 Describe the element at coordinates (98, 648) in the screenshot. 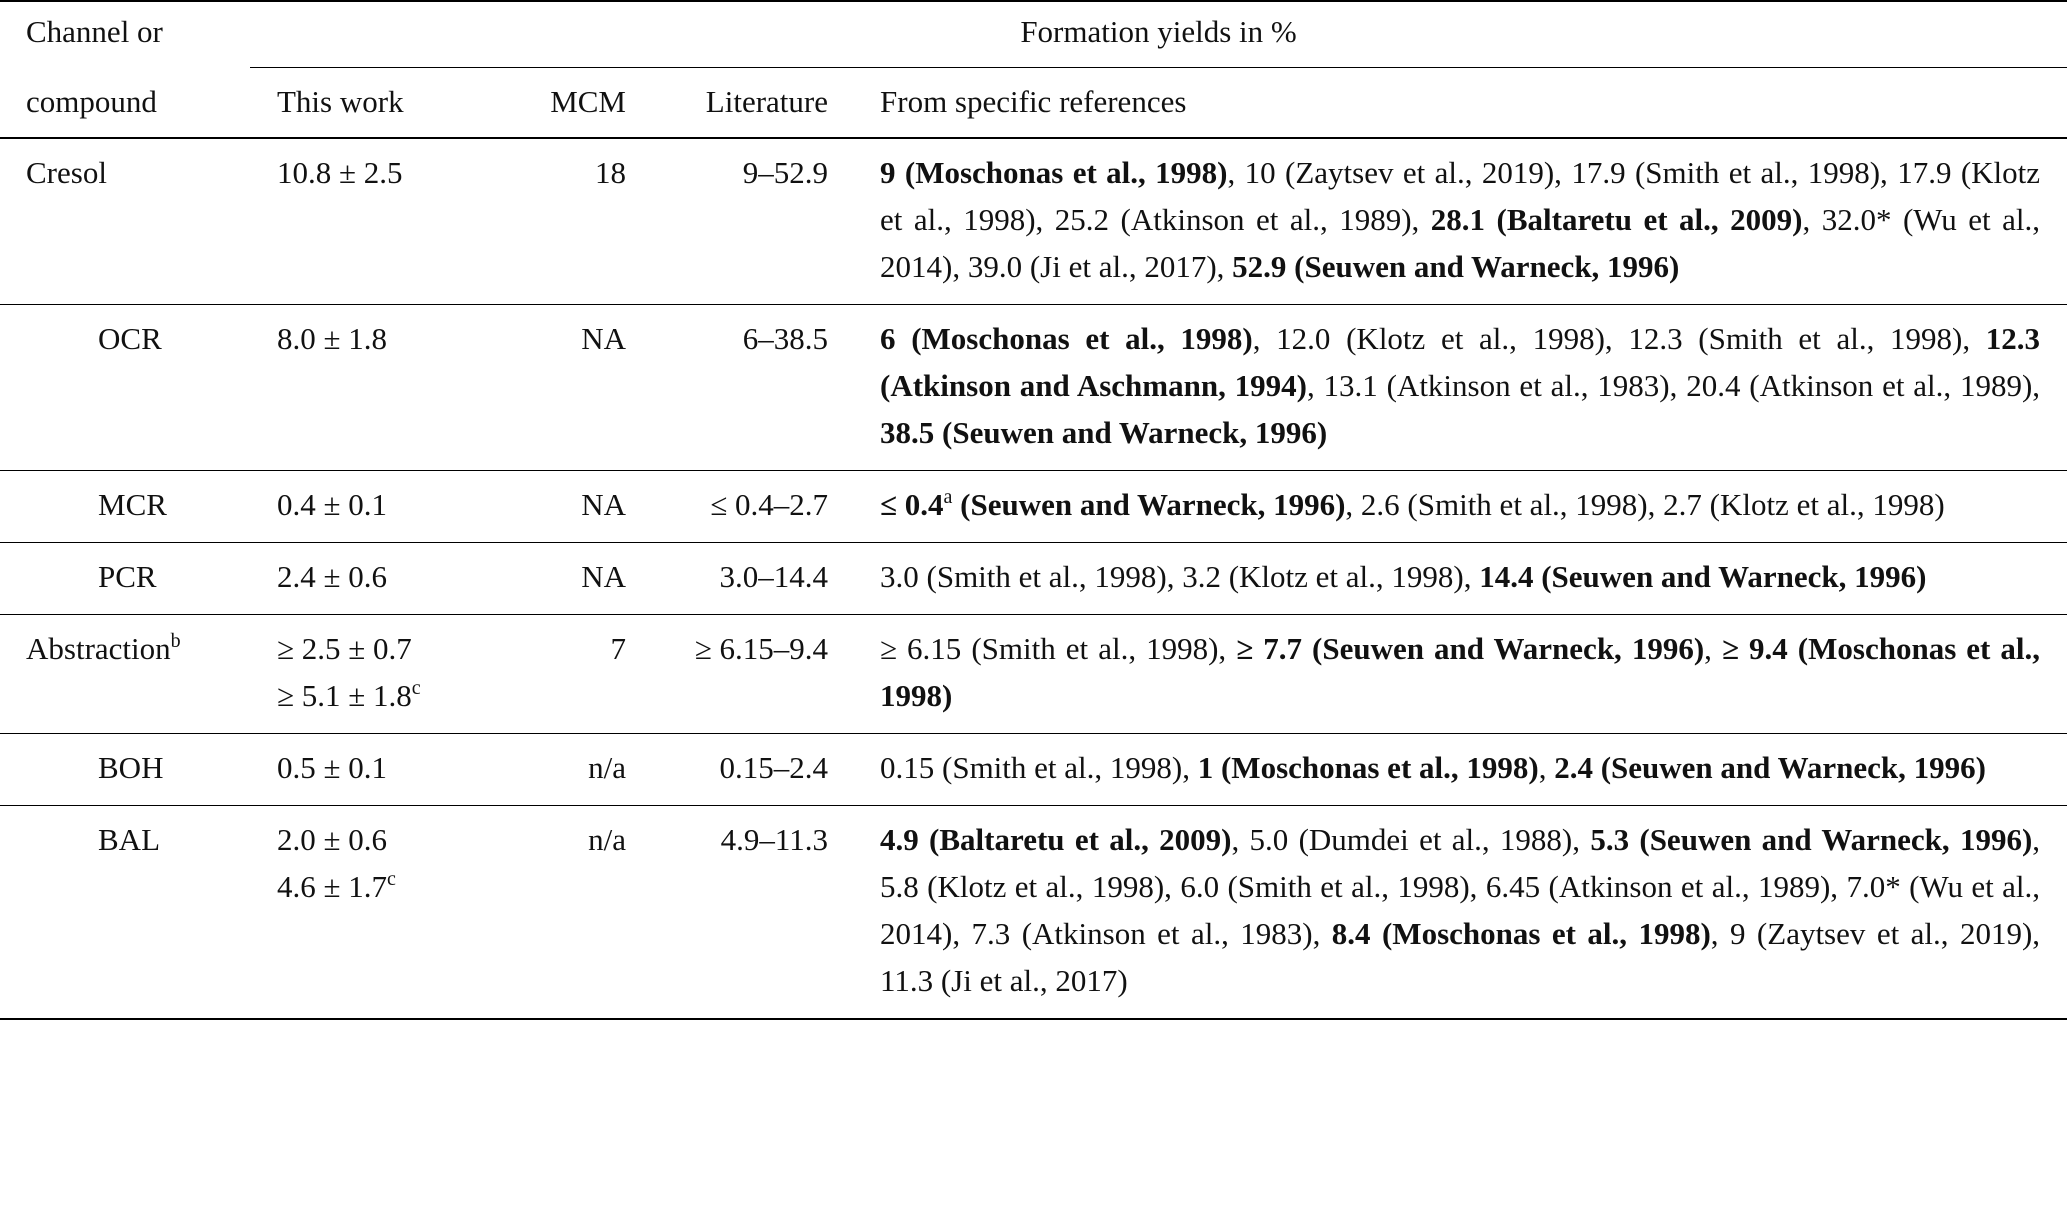

I see `text-run: Abstraction` at that location.